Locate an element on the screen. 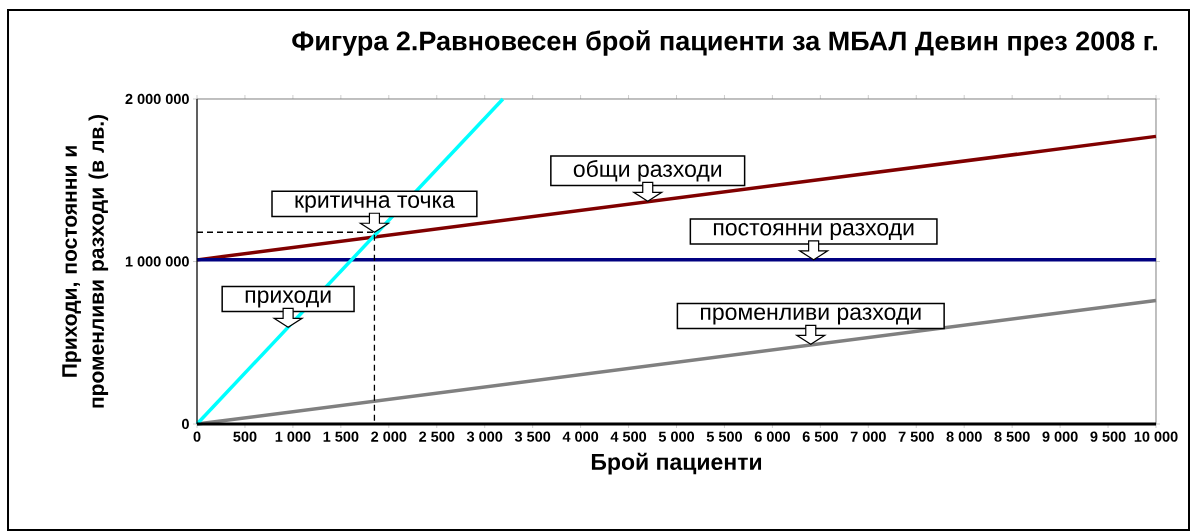 The image size is (1191, 532). x-tick-label: 6 000 is located at coordinates (772, 436).